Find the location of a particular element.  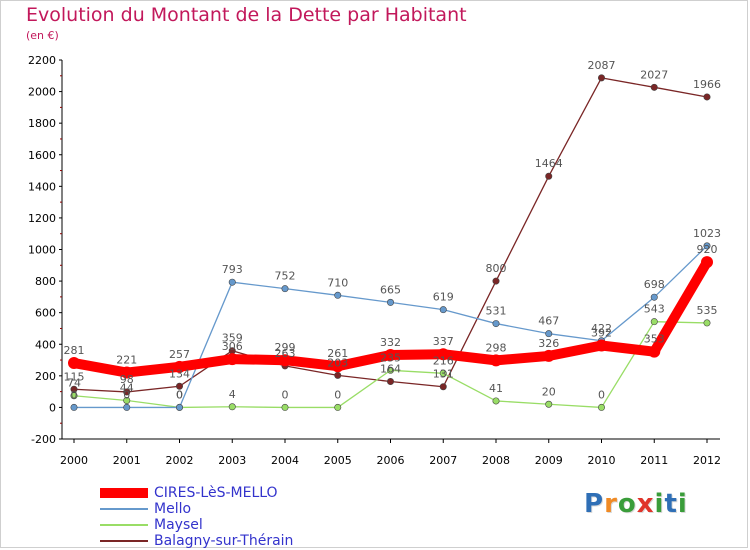

data-label-2: 535 is located at coordinates (707, 310).